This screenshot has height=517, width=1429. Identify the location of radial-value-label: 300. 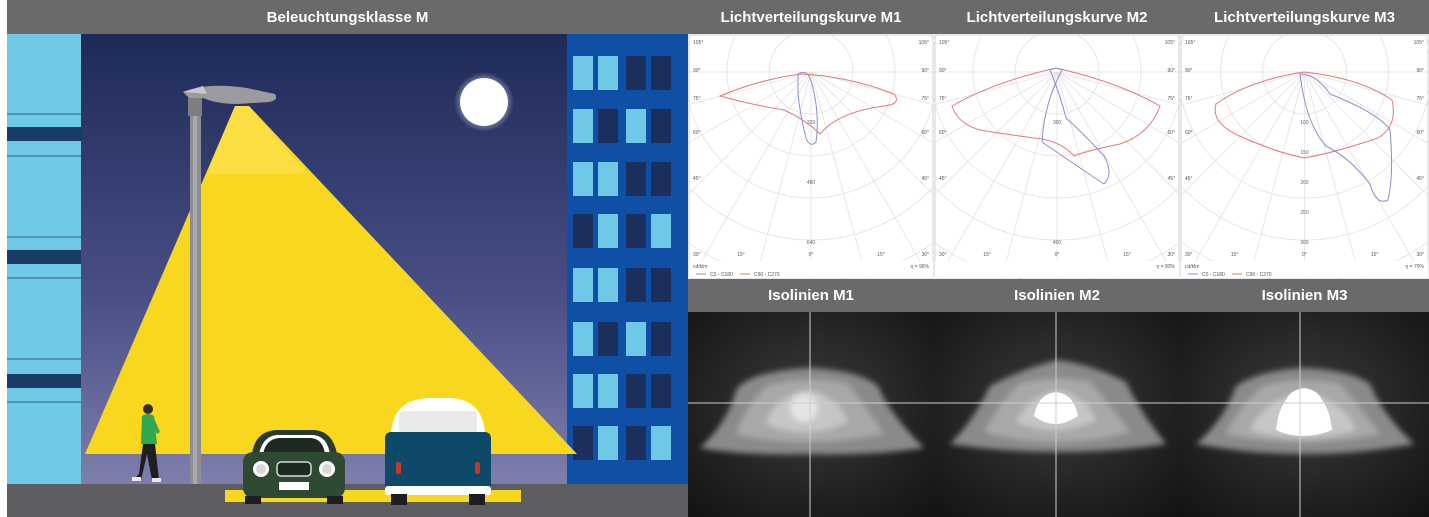
(1057, 123).